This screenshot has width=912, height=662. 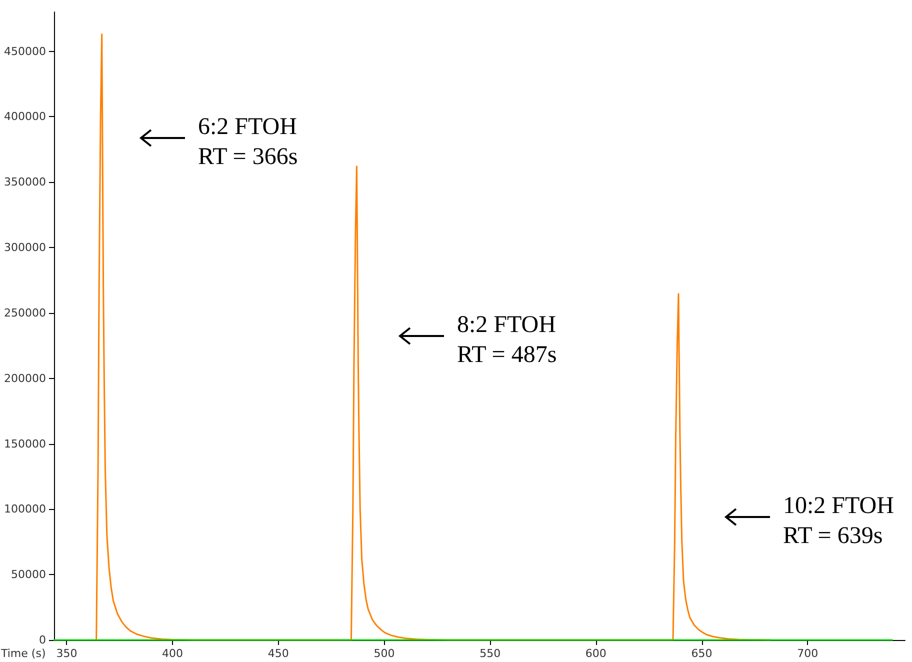 I want to click on annotation: 8:2 FTOH RT = 487s, so click(x=507, y=340).